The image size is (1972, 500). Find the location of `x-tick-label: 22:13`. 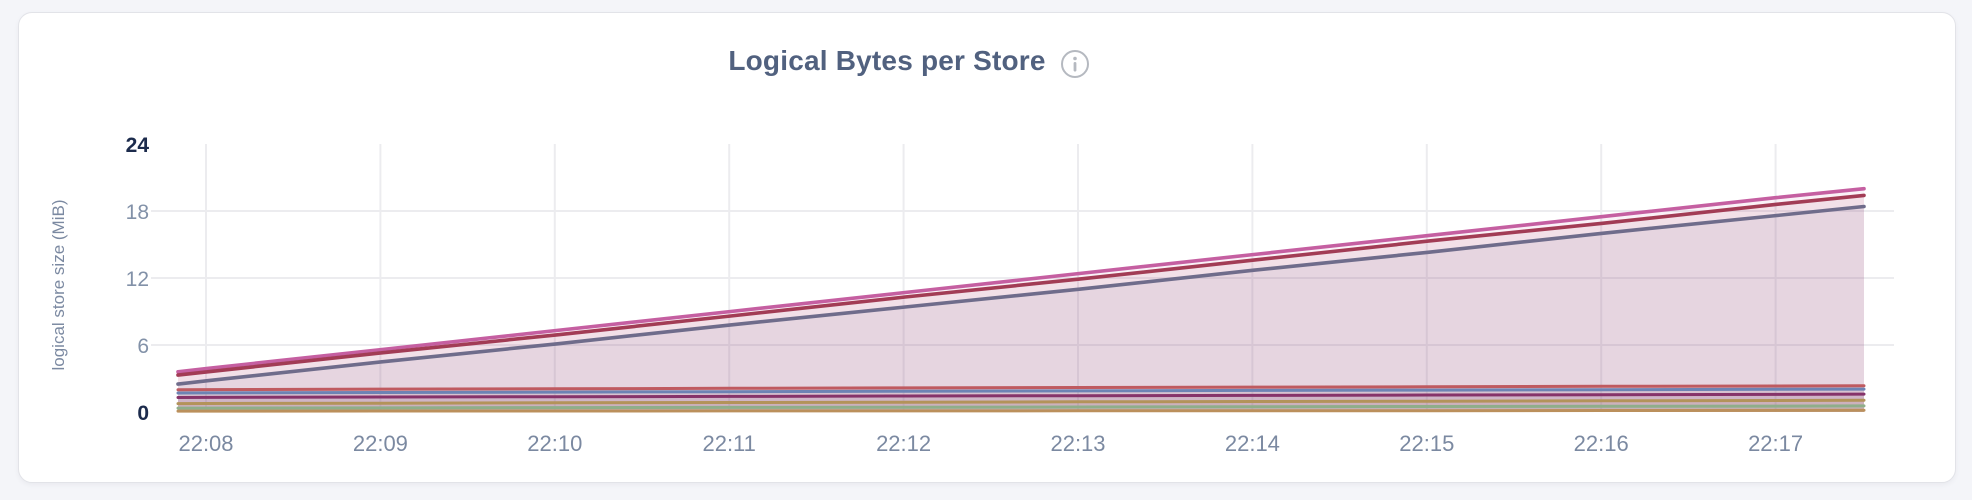

x-tick-label: 22:13 is located at coordinates (1078, 443).